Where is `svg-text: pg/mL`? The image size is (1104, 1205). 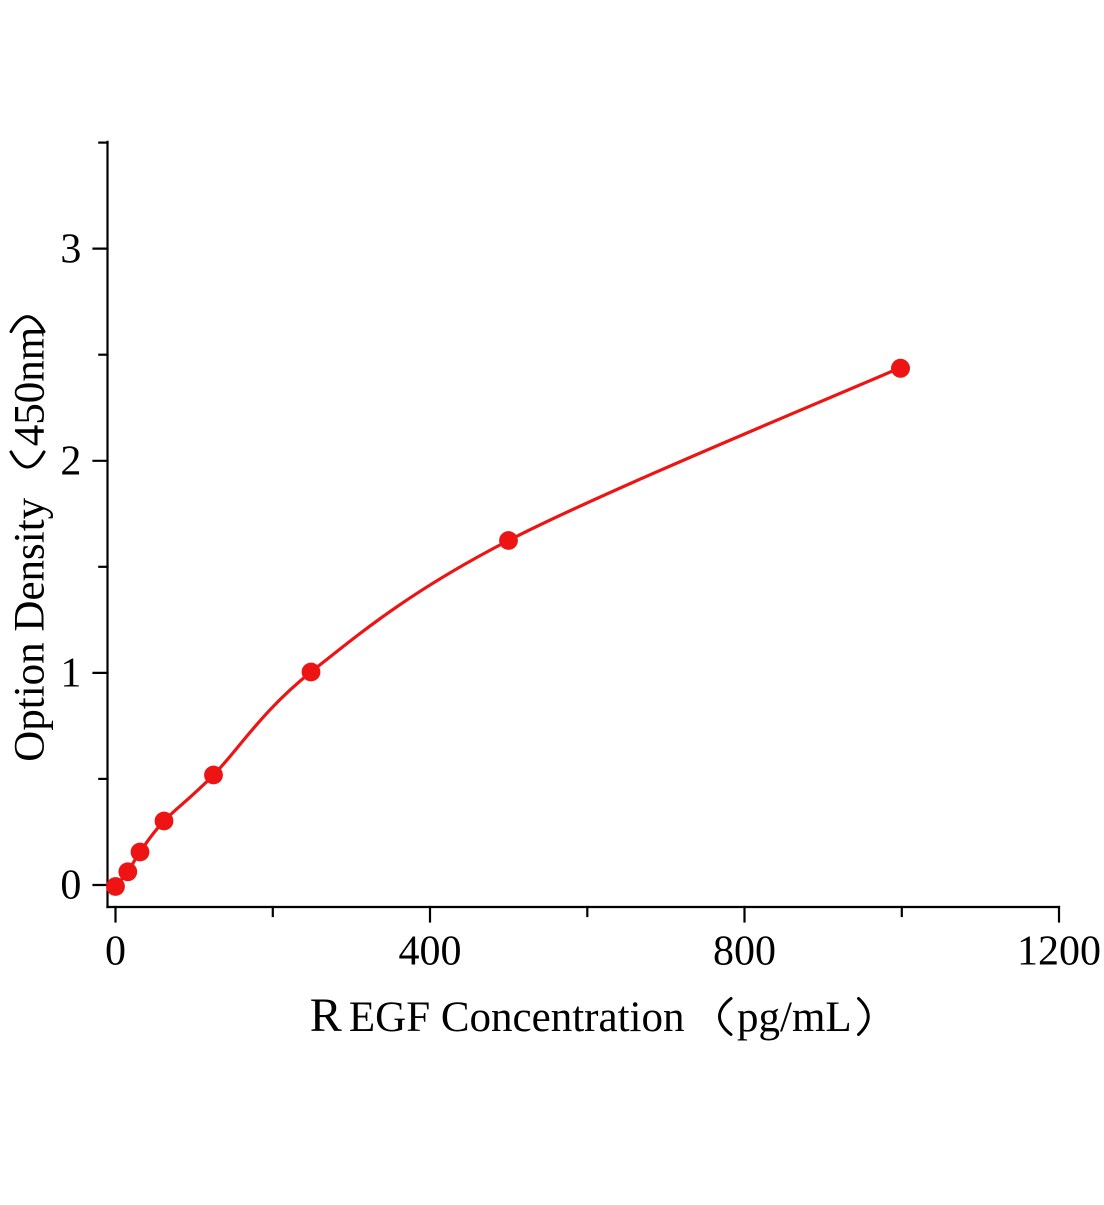
svg-text: pg/mL is located at coordinates (794, 1017).